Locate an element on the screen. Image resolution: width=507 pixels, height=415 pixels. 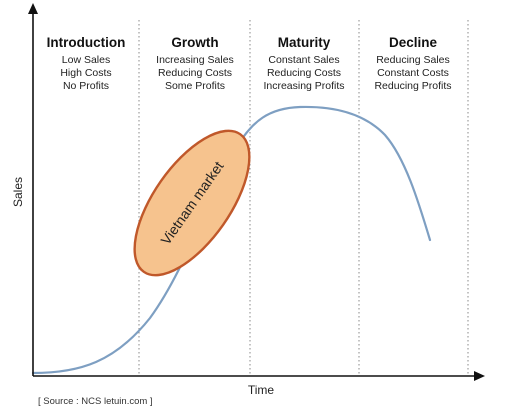
y-axis-arrow-icon is located at coordinates (33, 8).